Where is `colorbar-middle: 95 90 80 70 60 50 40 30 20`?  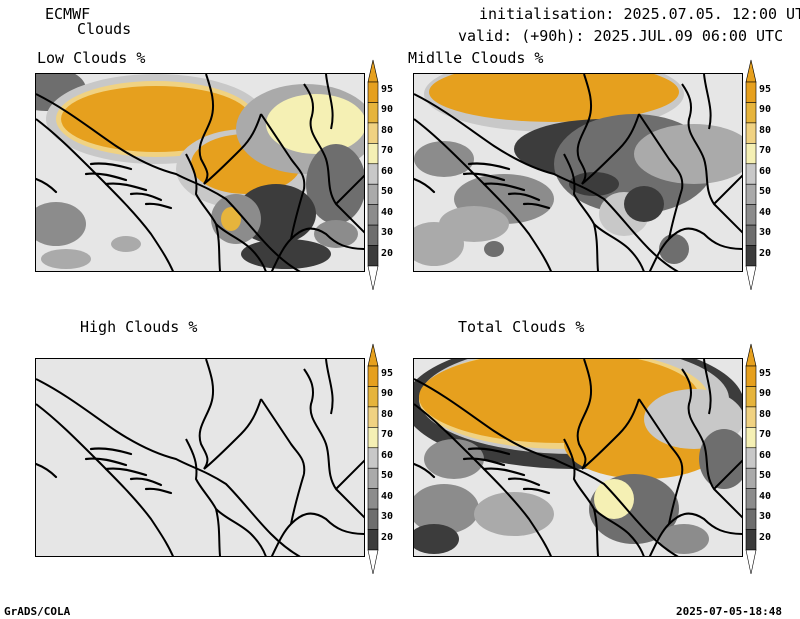
colorbar-middle: 95 90 80 70 60 50 40 30 20 is located at coordinates (757, 174).